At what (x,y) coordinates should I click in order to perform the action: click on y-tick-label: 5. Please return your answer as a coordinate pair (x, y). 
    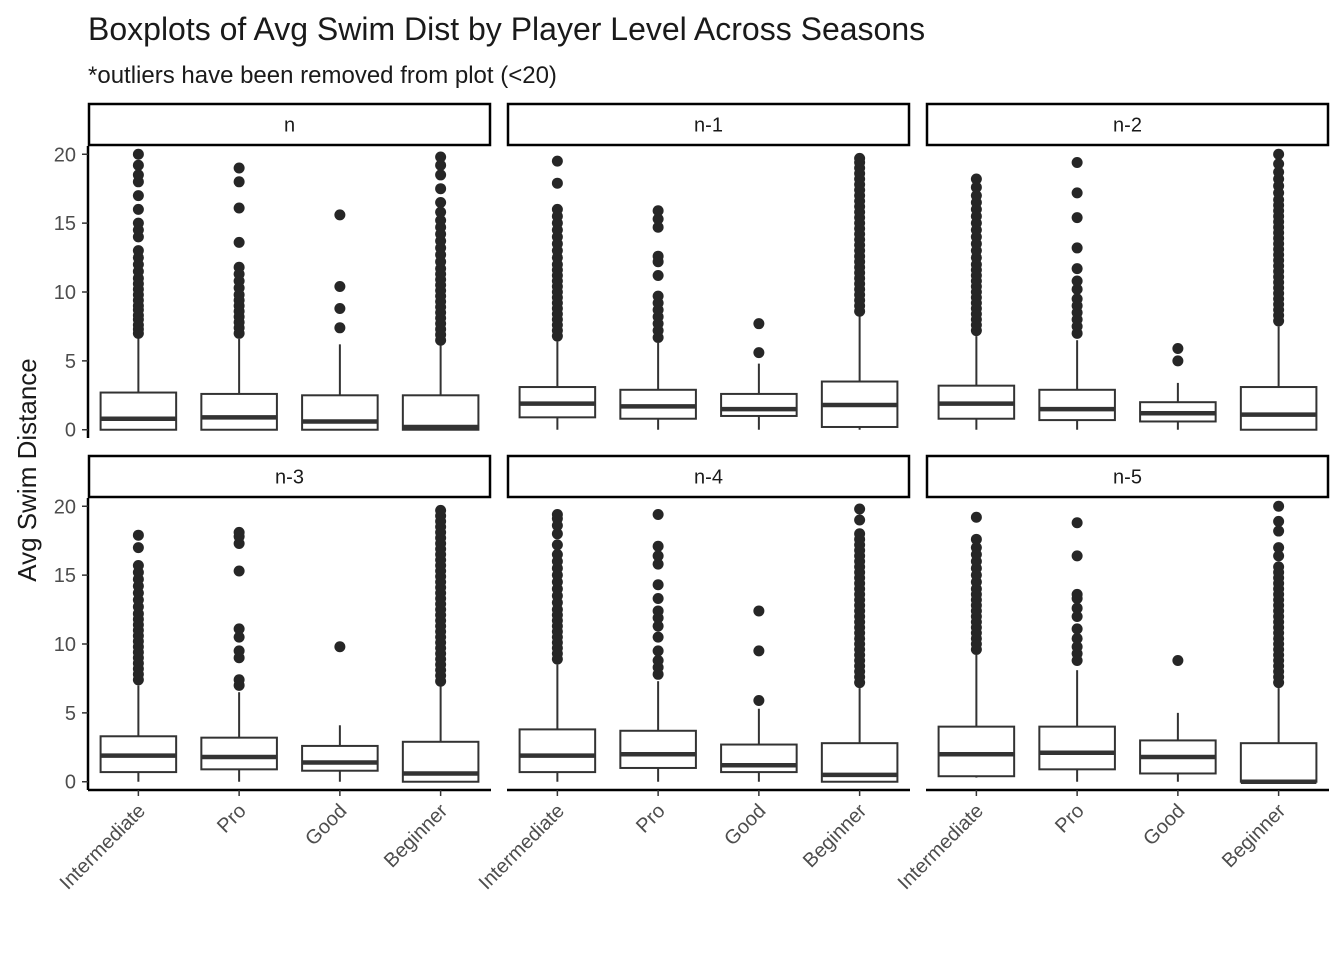
    Looking at the image, I should click on (70, 362).